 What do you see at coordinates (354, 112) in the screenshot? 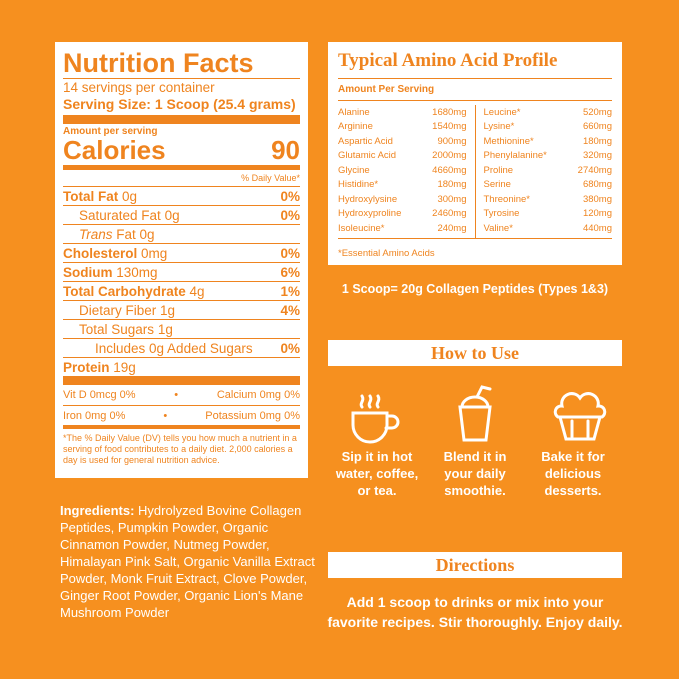
I see `amino-acid: Alanine` at bounding box center [354, 112].